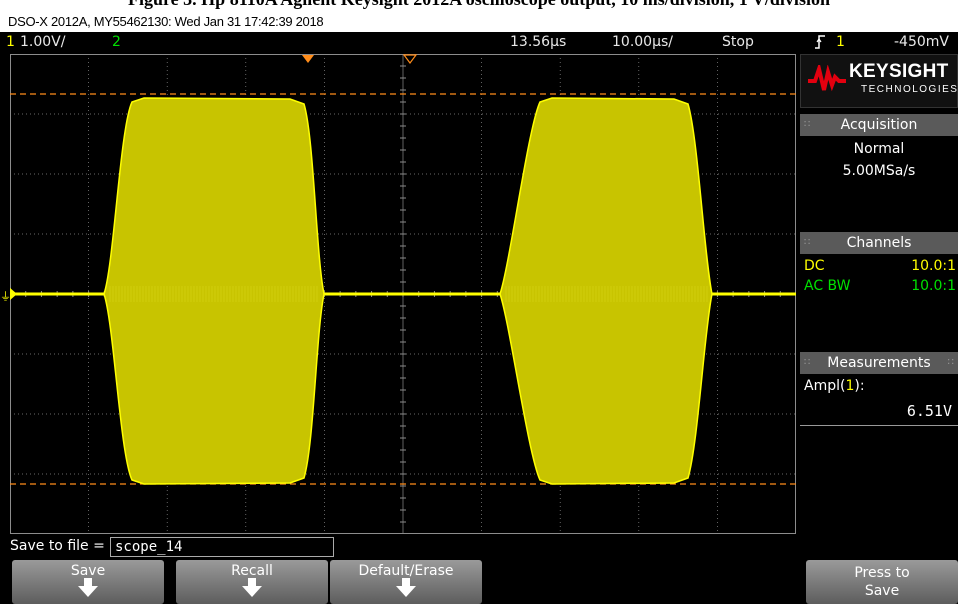 This screenshot has width=958, height=604. I want to click on ch1-ground-marker, so click(13, 294).